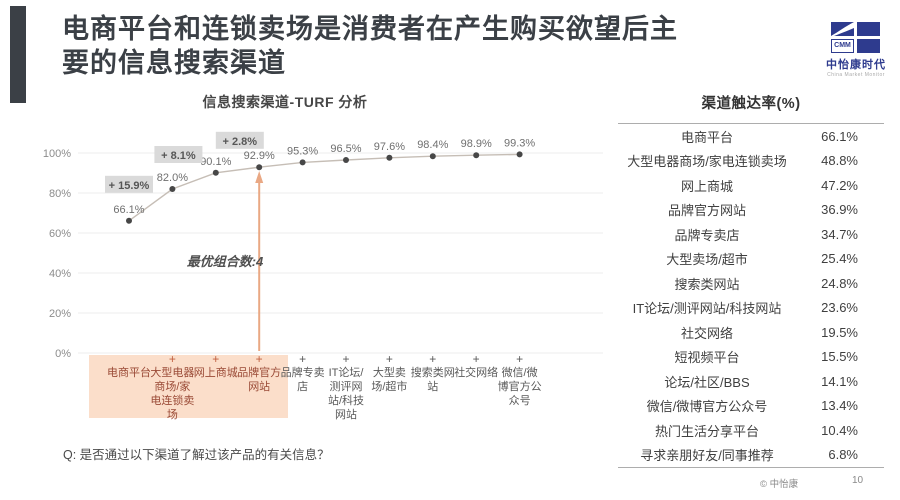 Image resolution: width=900 pixels, height=500 pixels. What do you see at coordinates (215, 366) in the screenshot?
I see `x-category-label: + 网上商城` at bounding box center [215, 366].